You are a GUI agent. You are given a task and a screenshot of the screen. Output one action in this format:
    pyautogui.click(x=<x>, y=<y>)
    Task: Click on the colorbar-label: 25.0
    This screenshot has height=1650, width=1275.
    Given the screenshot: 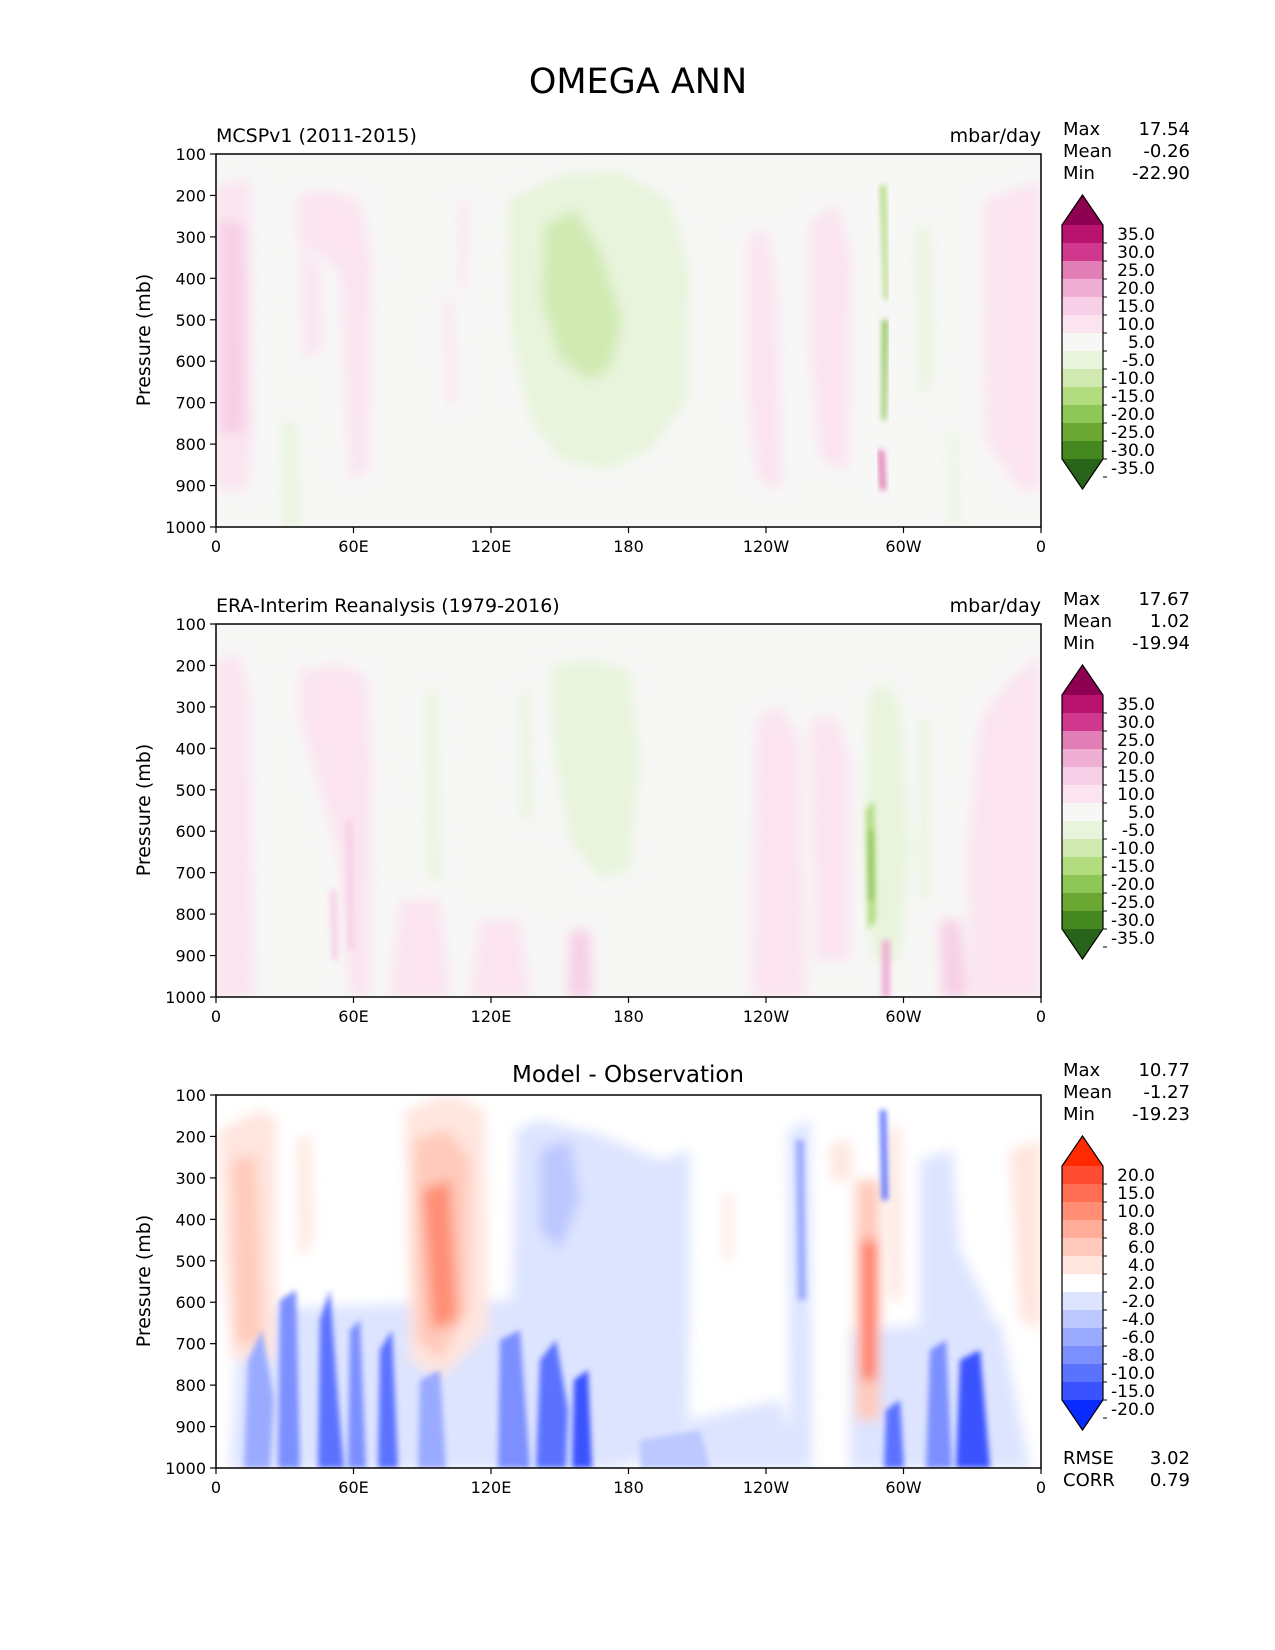 What is the action you would take?
    pyautogui.click(x=1136, y=271)
    